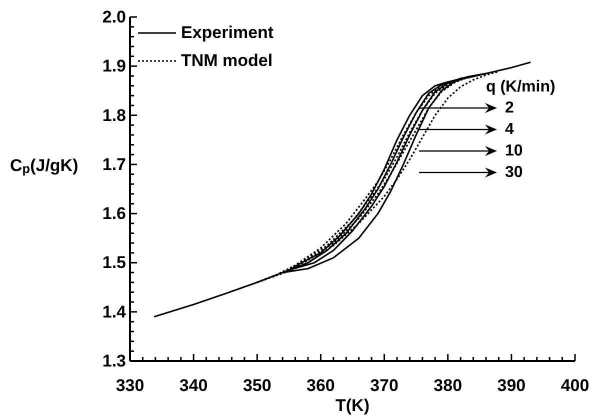 This screenshot has width=593, height=416. Describe the element at coordinates (130, 385) in the screenshot. I see `x-tick-label: 330` at that location.